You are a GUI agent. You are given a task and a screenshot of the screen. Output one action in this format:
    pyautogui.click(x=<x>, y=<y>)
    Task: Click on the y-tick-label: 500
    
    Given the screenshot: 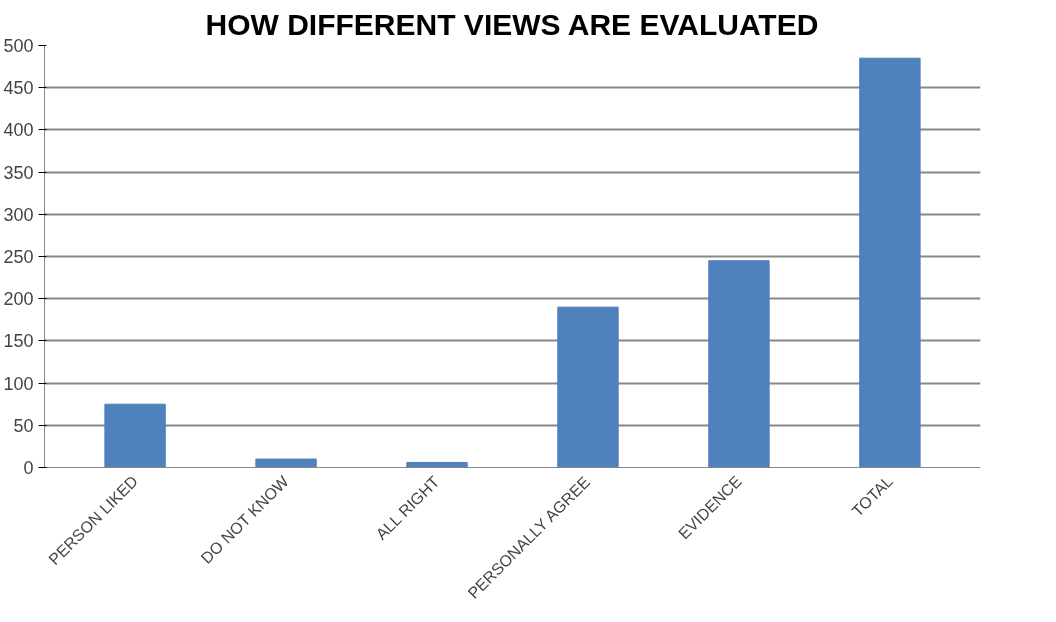 What is the action you would take?
    pyautogui.click(x=18, y=46)
    